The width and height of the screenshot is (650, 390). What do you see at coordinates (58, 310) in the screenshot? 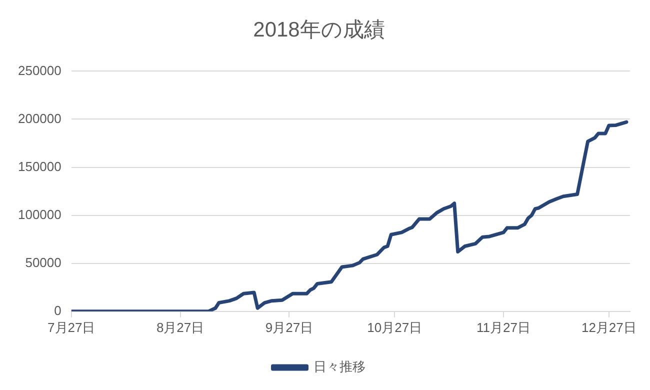
I see `y-tick-label: 0` at bounding box center [58, 310].